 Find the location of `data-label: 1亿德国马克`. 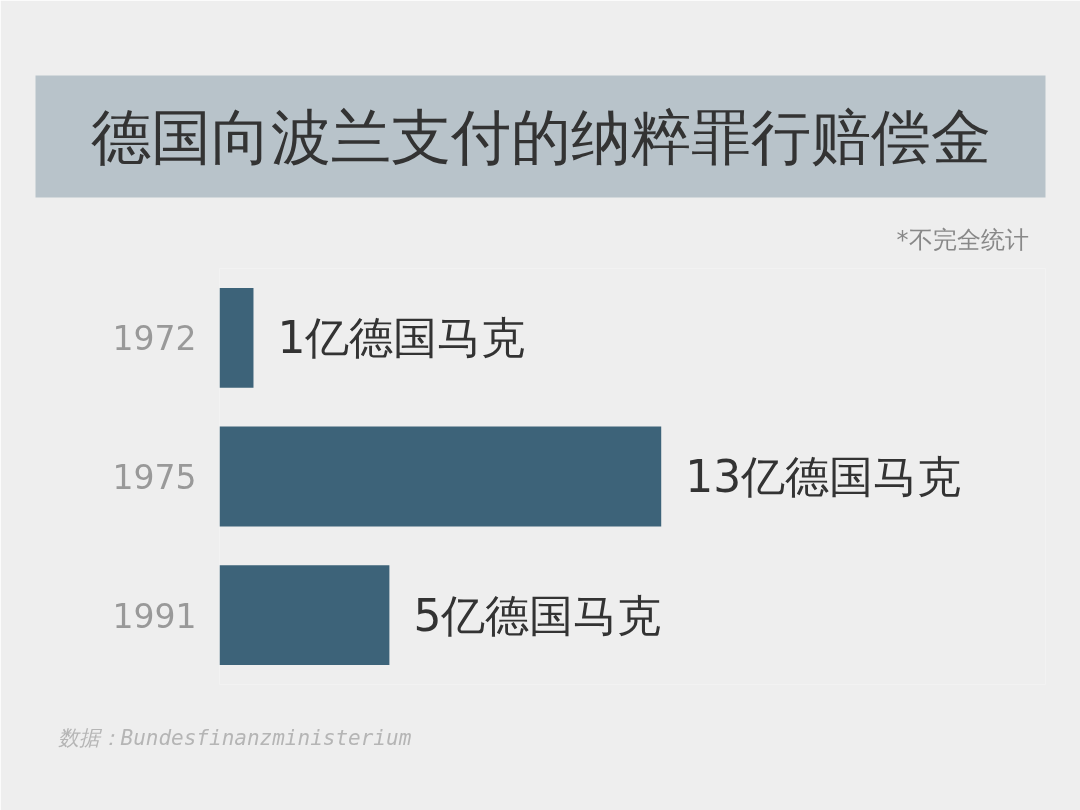

data-label: 1亿德国马克 is located at coordinates (401, 338).